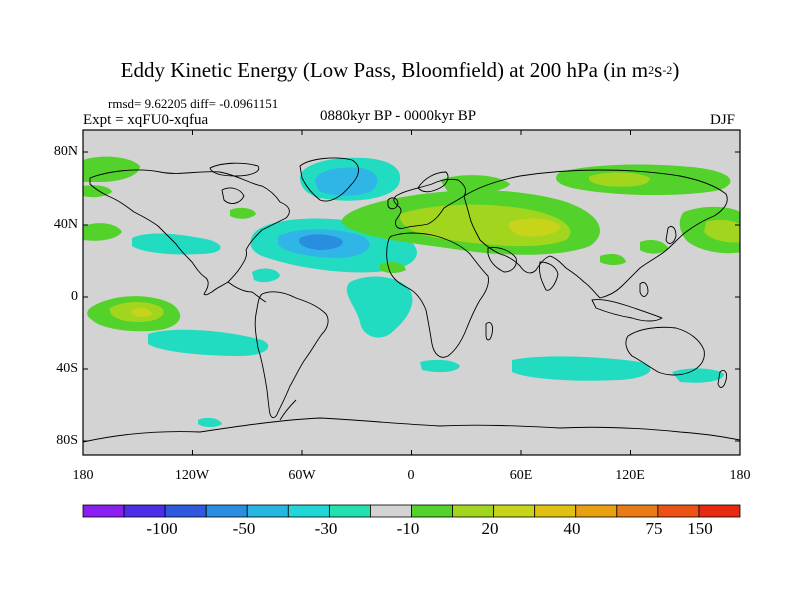  Describe the element at coordinates (671, 234) in the screenshot. I see `coast-japan` at that location.